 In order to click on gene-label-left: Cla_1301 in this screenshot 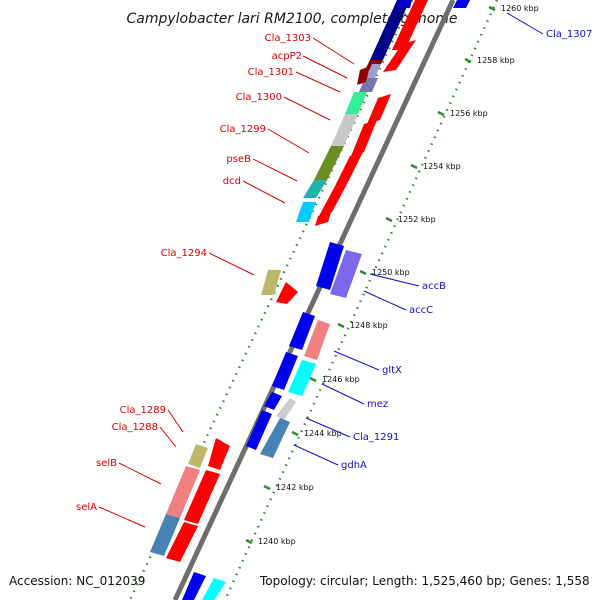, I will do `click(271, 72)`.